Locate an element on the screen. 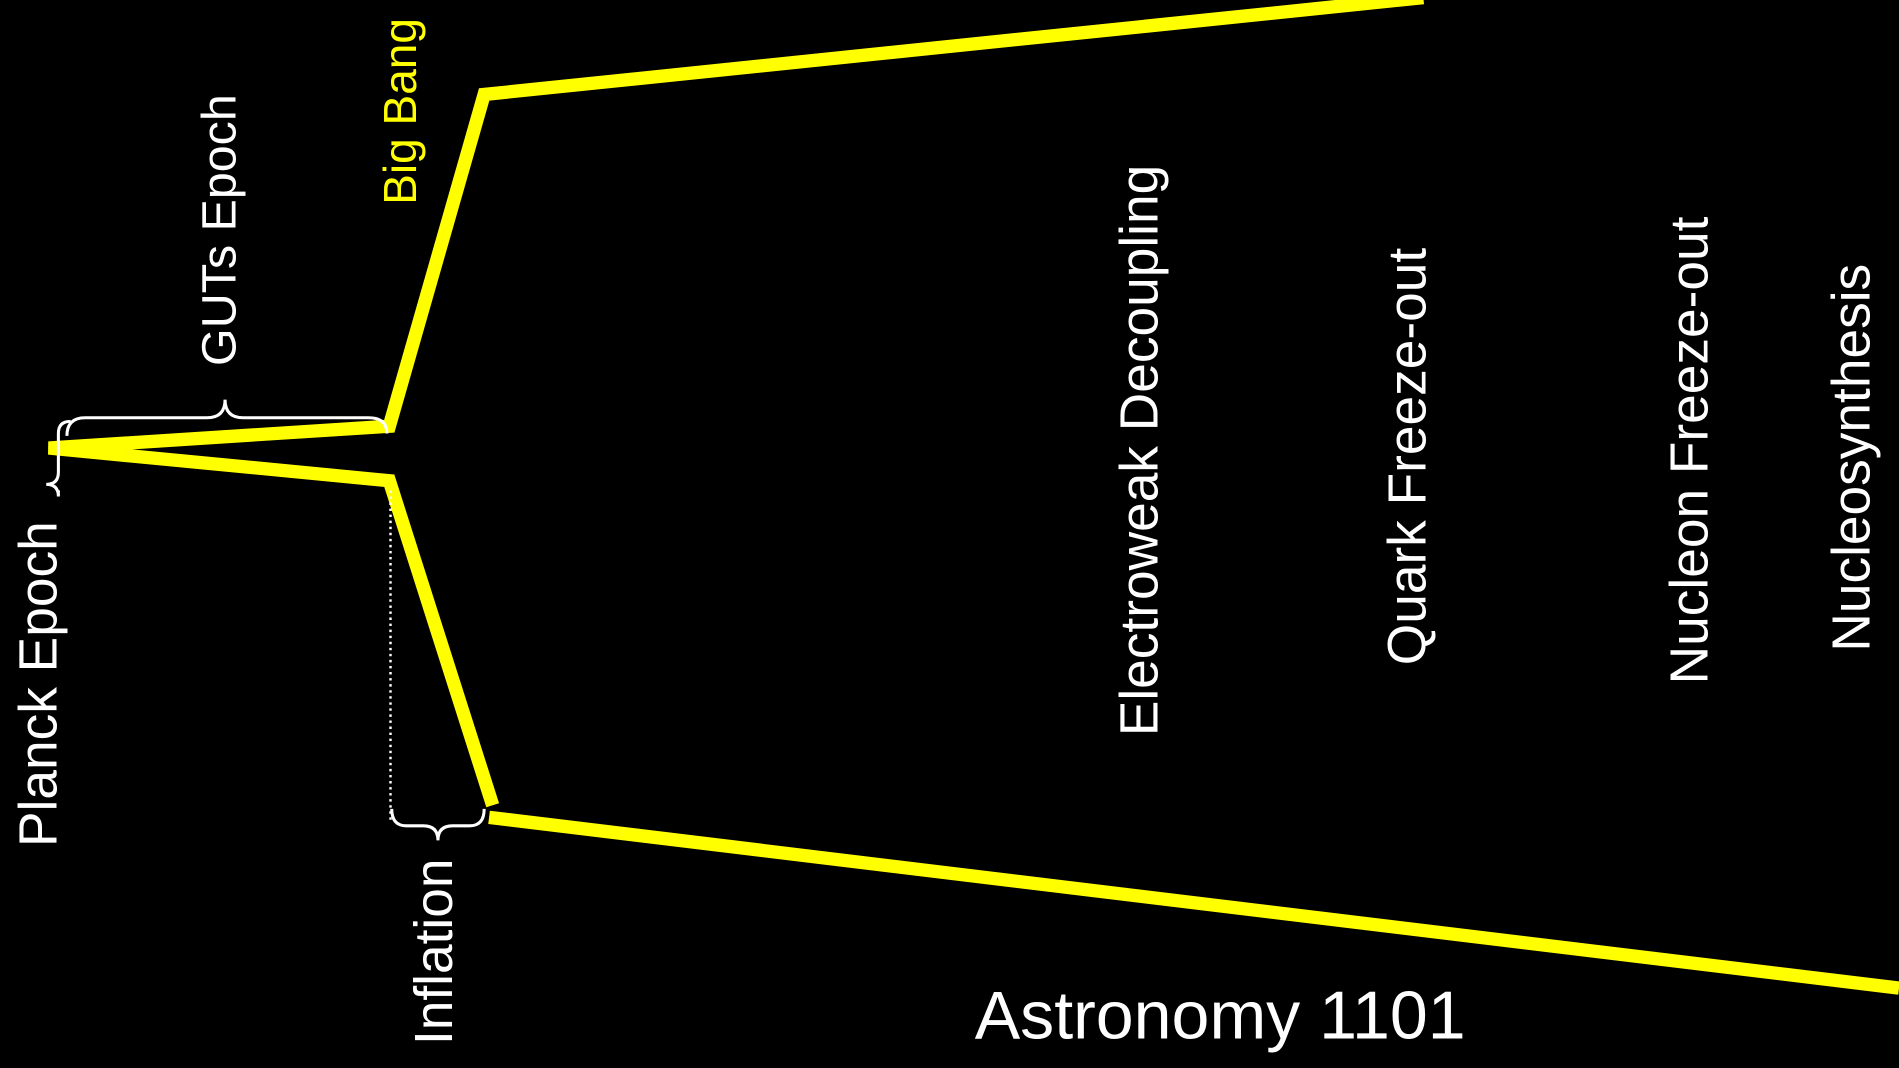 The image size is (1899, 1068). guts-label: GUTs Epoch is located at coordinates (219, 230).